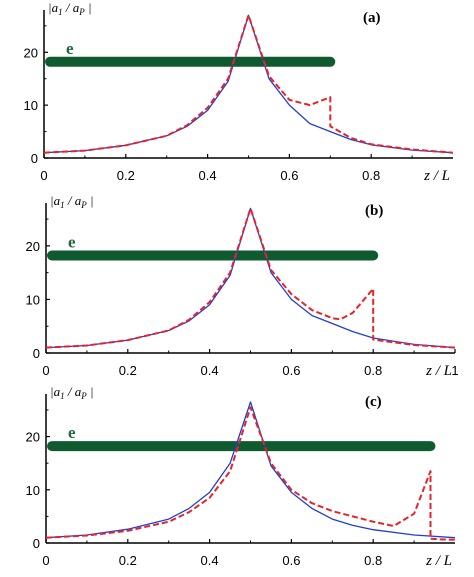 The image size is (474, 577). What do you see at coordinates (373, 402) in the screenshot?
I see `panel-label: (c)` at bounding box center [373, 402].